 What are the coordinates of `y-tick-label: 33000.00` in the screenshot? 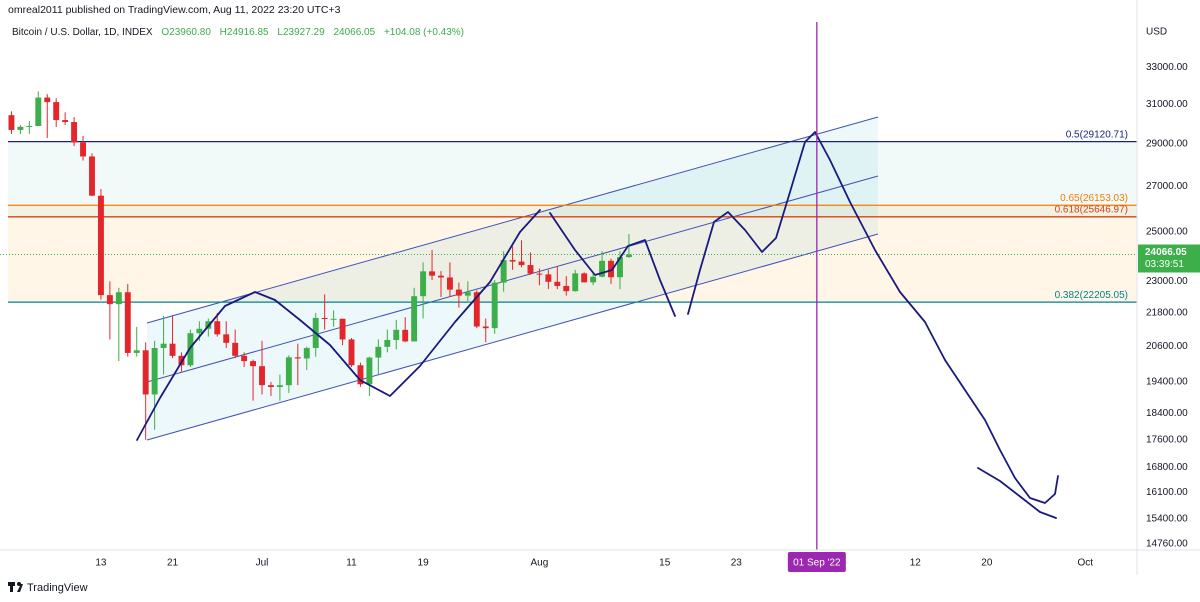 It's located at (1167, 67).